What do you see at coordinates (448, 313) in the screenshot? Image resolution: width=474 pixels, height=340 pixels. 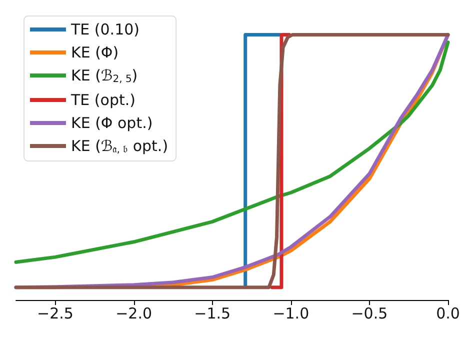 I see `x-tick-label: 0.0` at bounding box center [448, 313].